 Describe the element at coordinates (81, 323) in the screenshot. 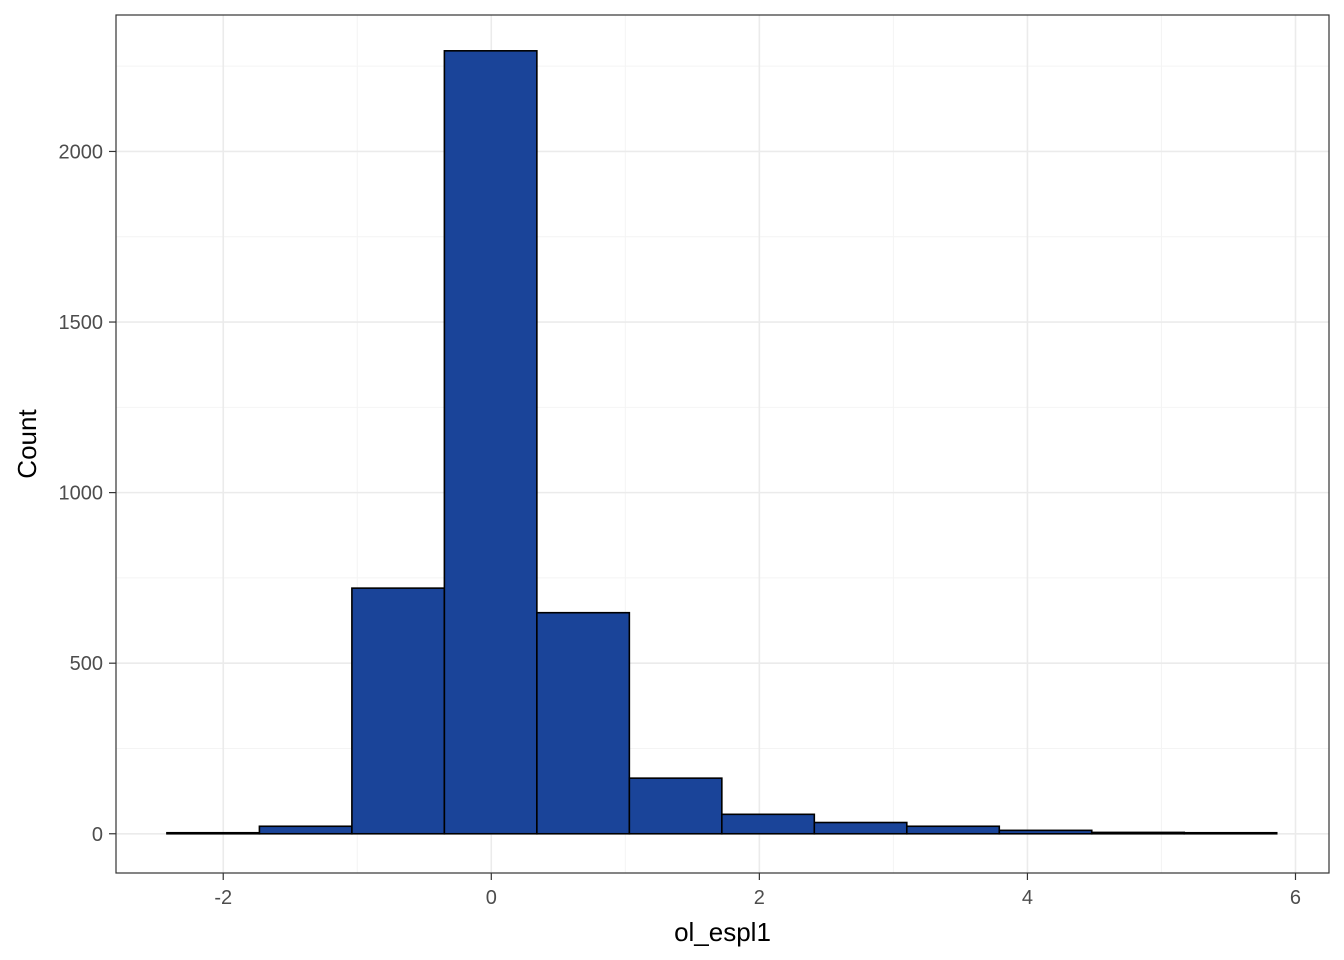

I see `y-tick-label: 1500` at that location.